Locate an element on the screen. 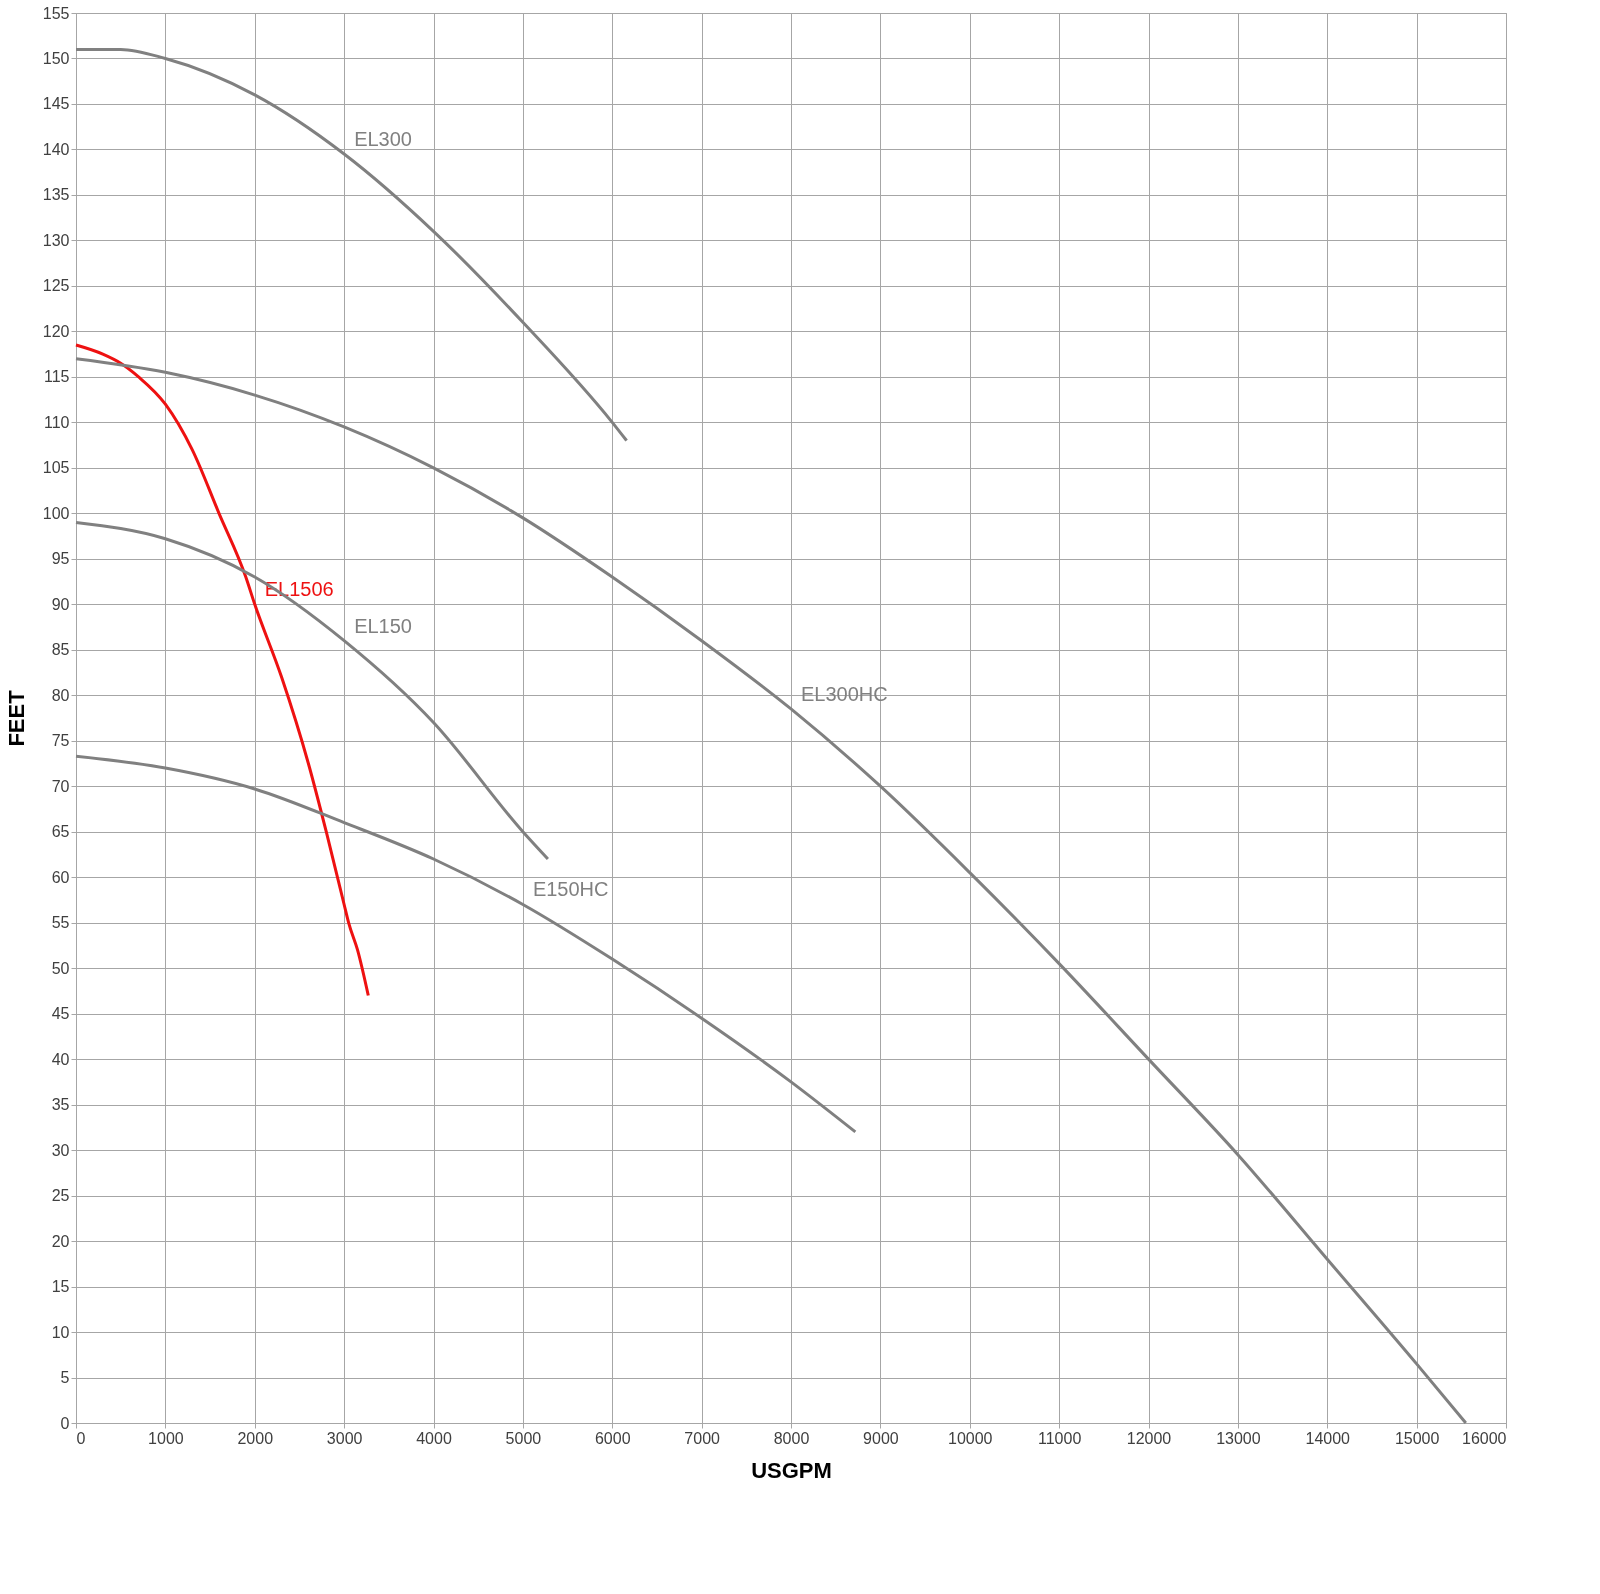 Image resolution: width=1600 pixels, height=1594 pixels. y-tick-label: 0 is located at coordinates (65, 1423).